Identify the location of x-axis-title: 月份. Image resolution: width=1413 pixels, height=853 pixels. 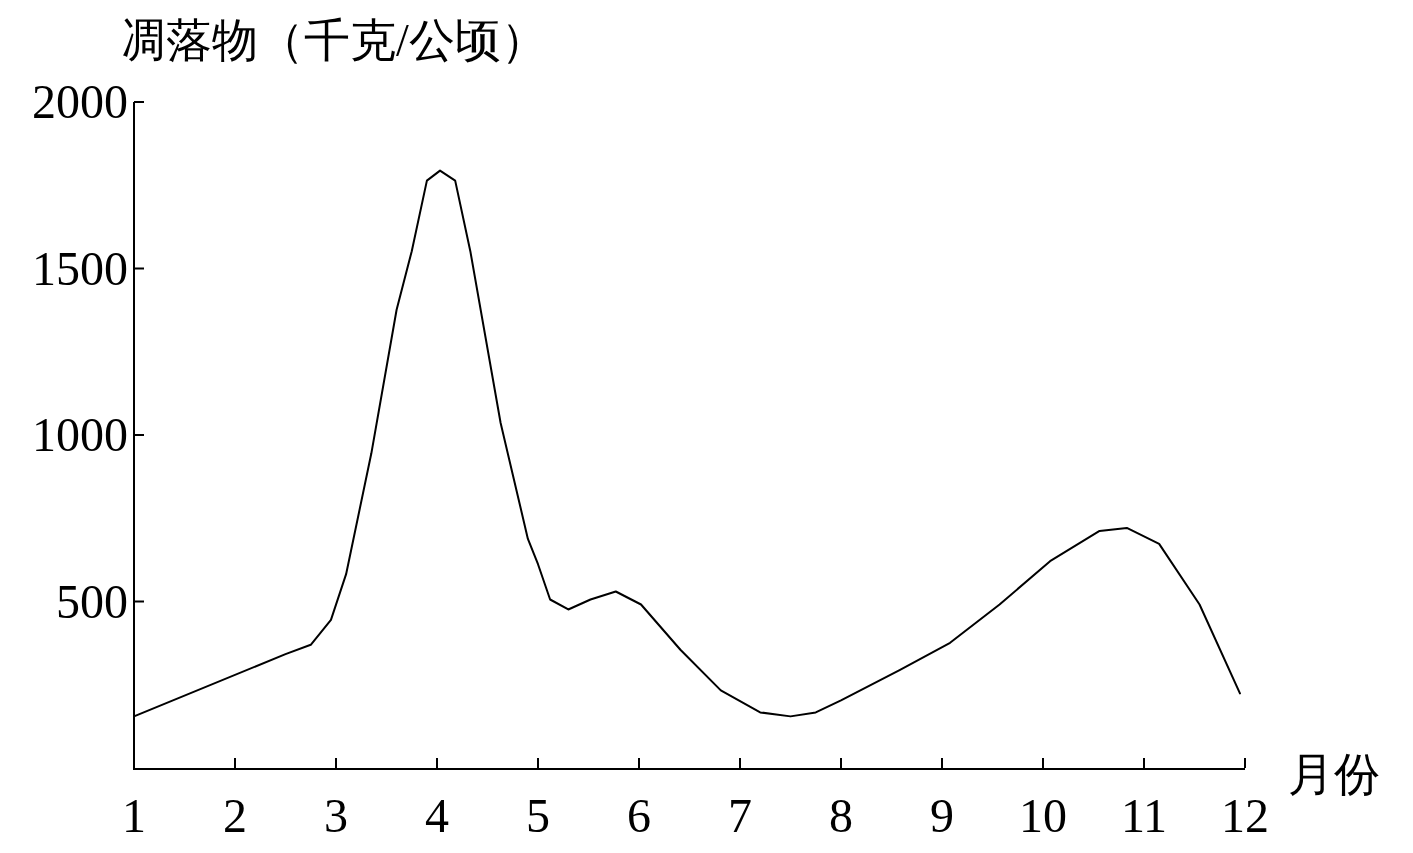
(1334, 774).